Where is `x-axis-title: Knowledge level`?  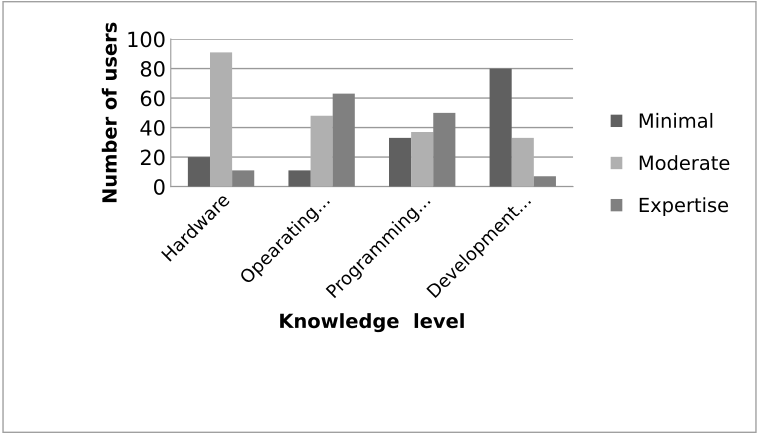 x-axis-title: Knowledge level is located at coordinates (372, 322).